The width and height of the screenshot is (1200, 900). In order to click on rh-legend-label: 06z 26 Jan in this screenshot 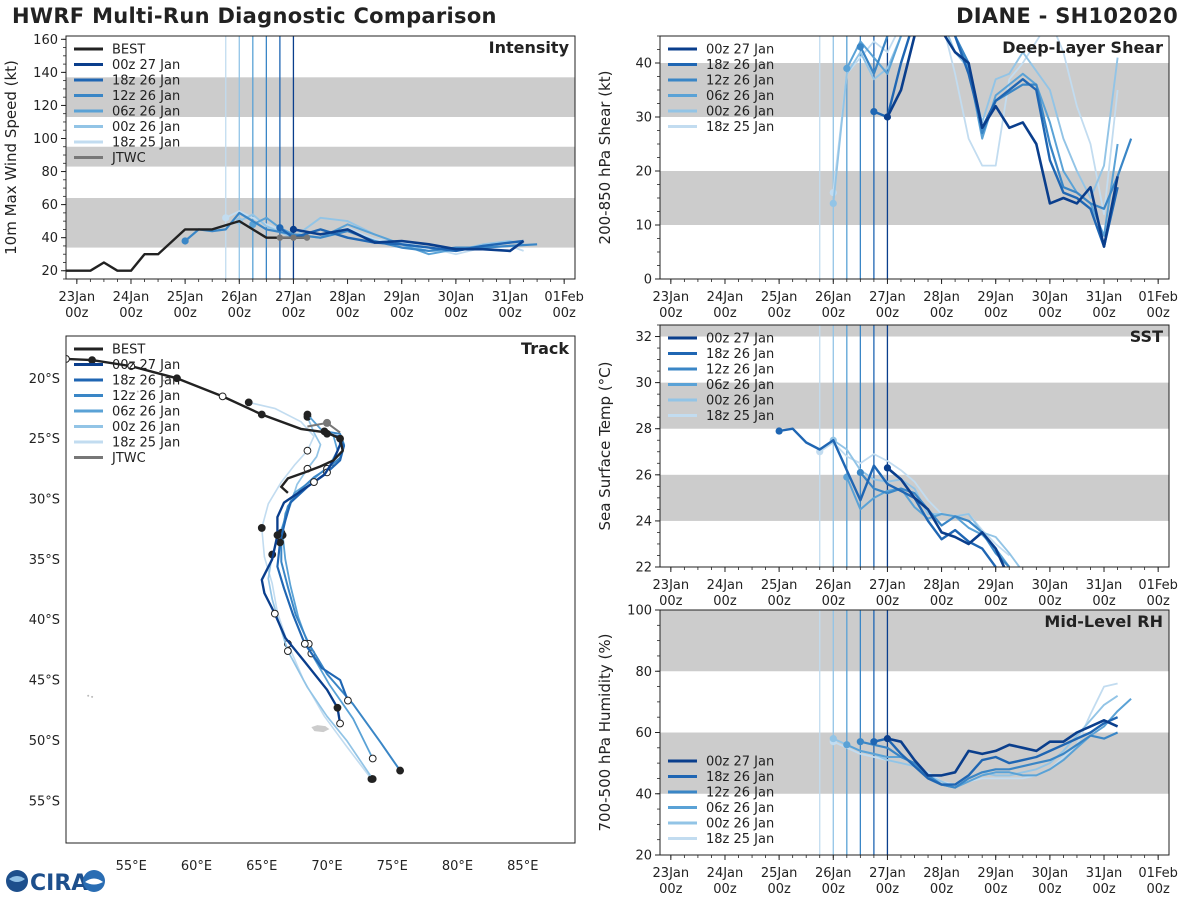, I will do `click(740, 808)`.